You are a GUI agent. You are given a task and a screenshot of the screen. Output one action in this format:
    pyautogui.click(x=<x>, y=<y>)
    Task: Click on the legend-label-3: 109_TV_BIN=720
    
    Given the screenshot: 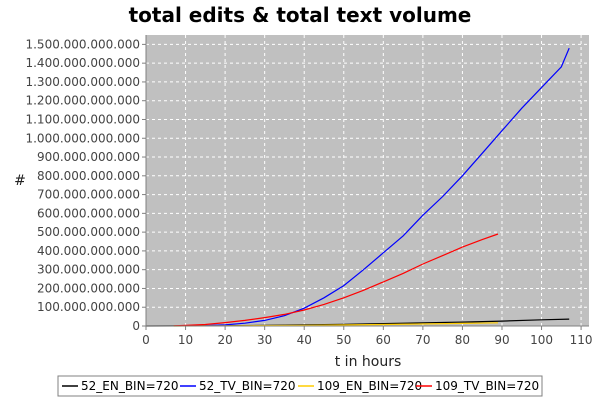 What is the action you would take?
    pyautogui.click(x=487, y=386)
    